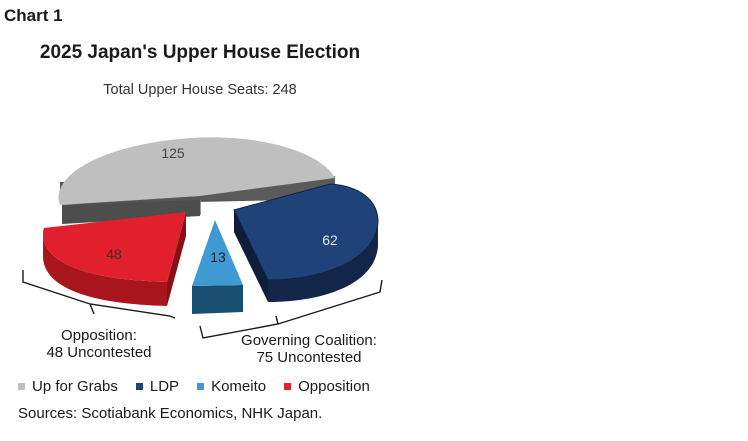 The height and width of the screenshot is (441, 748). I want to click on slice-ldp-side, so click(251, 256).